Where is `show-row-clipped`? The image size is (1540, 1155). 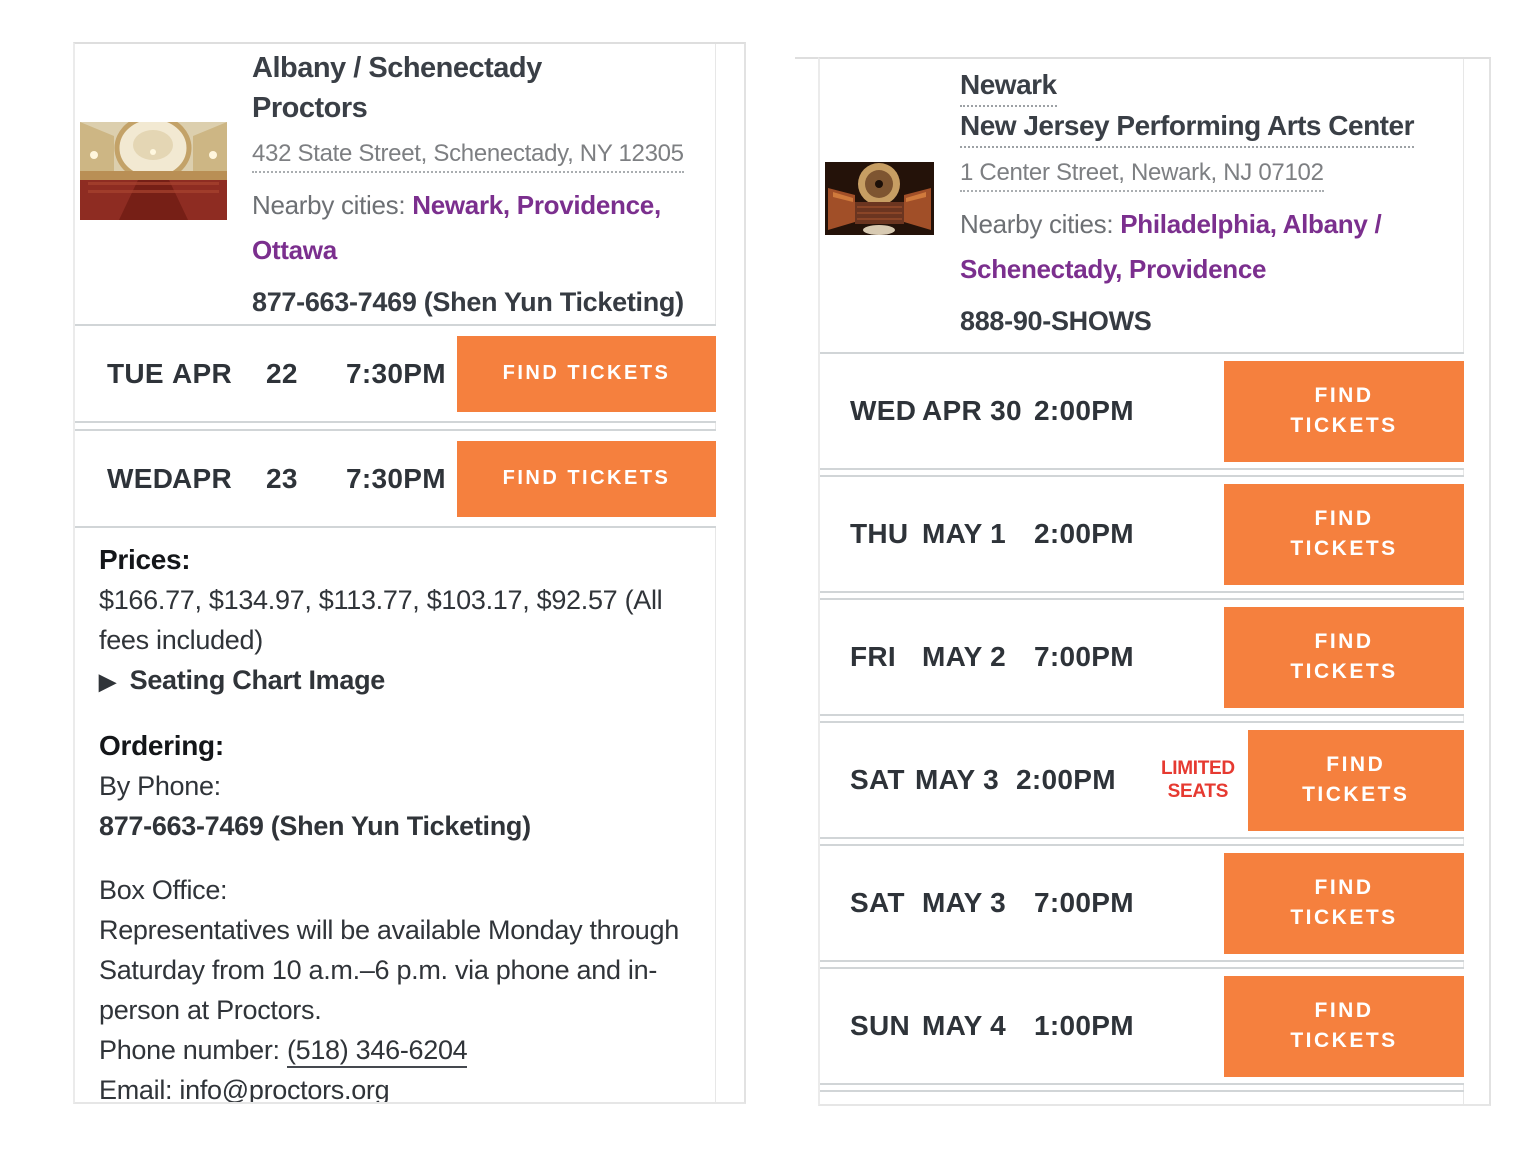 show-row-clipped is located at coordinates (1142, 1097).